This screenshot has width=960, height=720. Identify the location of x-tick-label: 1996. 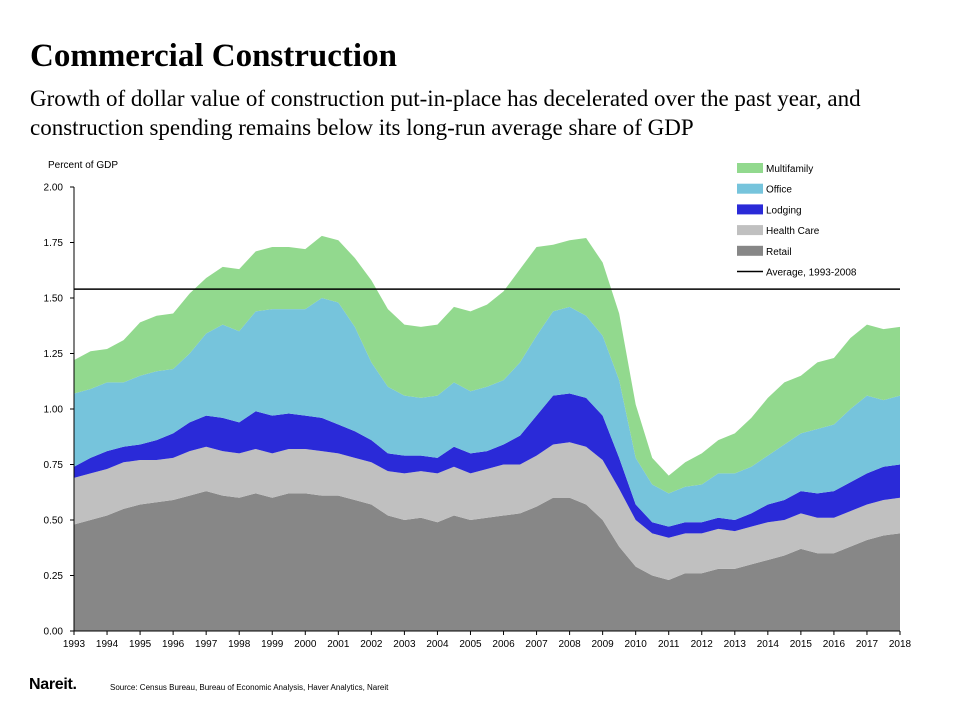
(173, 644).